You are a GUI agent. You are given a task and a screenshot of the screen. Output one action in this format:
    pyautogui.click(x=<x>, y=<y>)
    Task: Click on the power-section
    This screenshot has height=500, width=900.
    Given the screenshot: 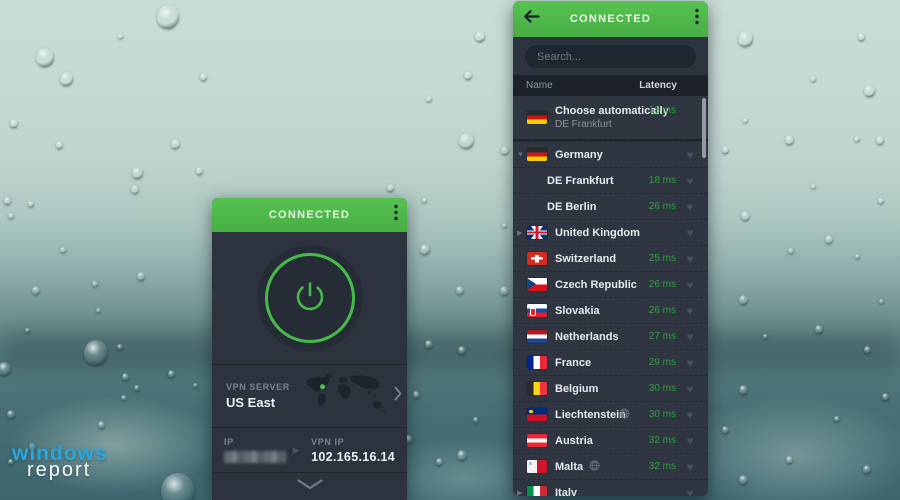 What is the action you would take?
    pyautogui.click(x=309, y=298)
    